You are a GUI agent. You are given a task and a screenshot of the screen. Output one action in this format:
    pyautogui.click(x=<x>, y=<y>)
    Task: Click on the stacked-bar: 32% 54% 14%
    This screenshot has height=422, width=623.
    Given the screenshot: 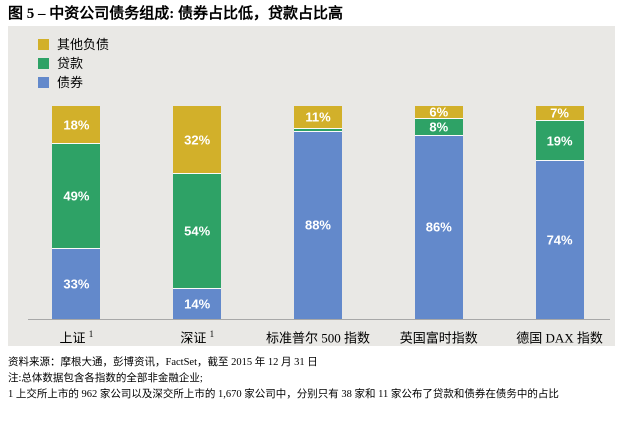 What is the action you would take?
    pyautogui.click(x=197, y=212)
    